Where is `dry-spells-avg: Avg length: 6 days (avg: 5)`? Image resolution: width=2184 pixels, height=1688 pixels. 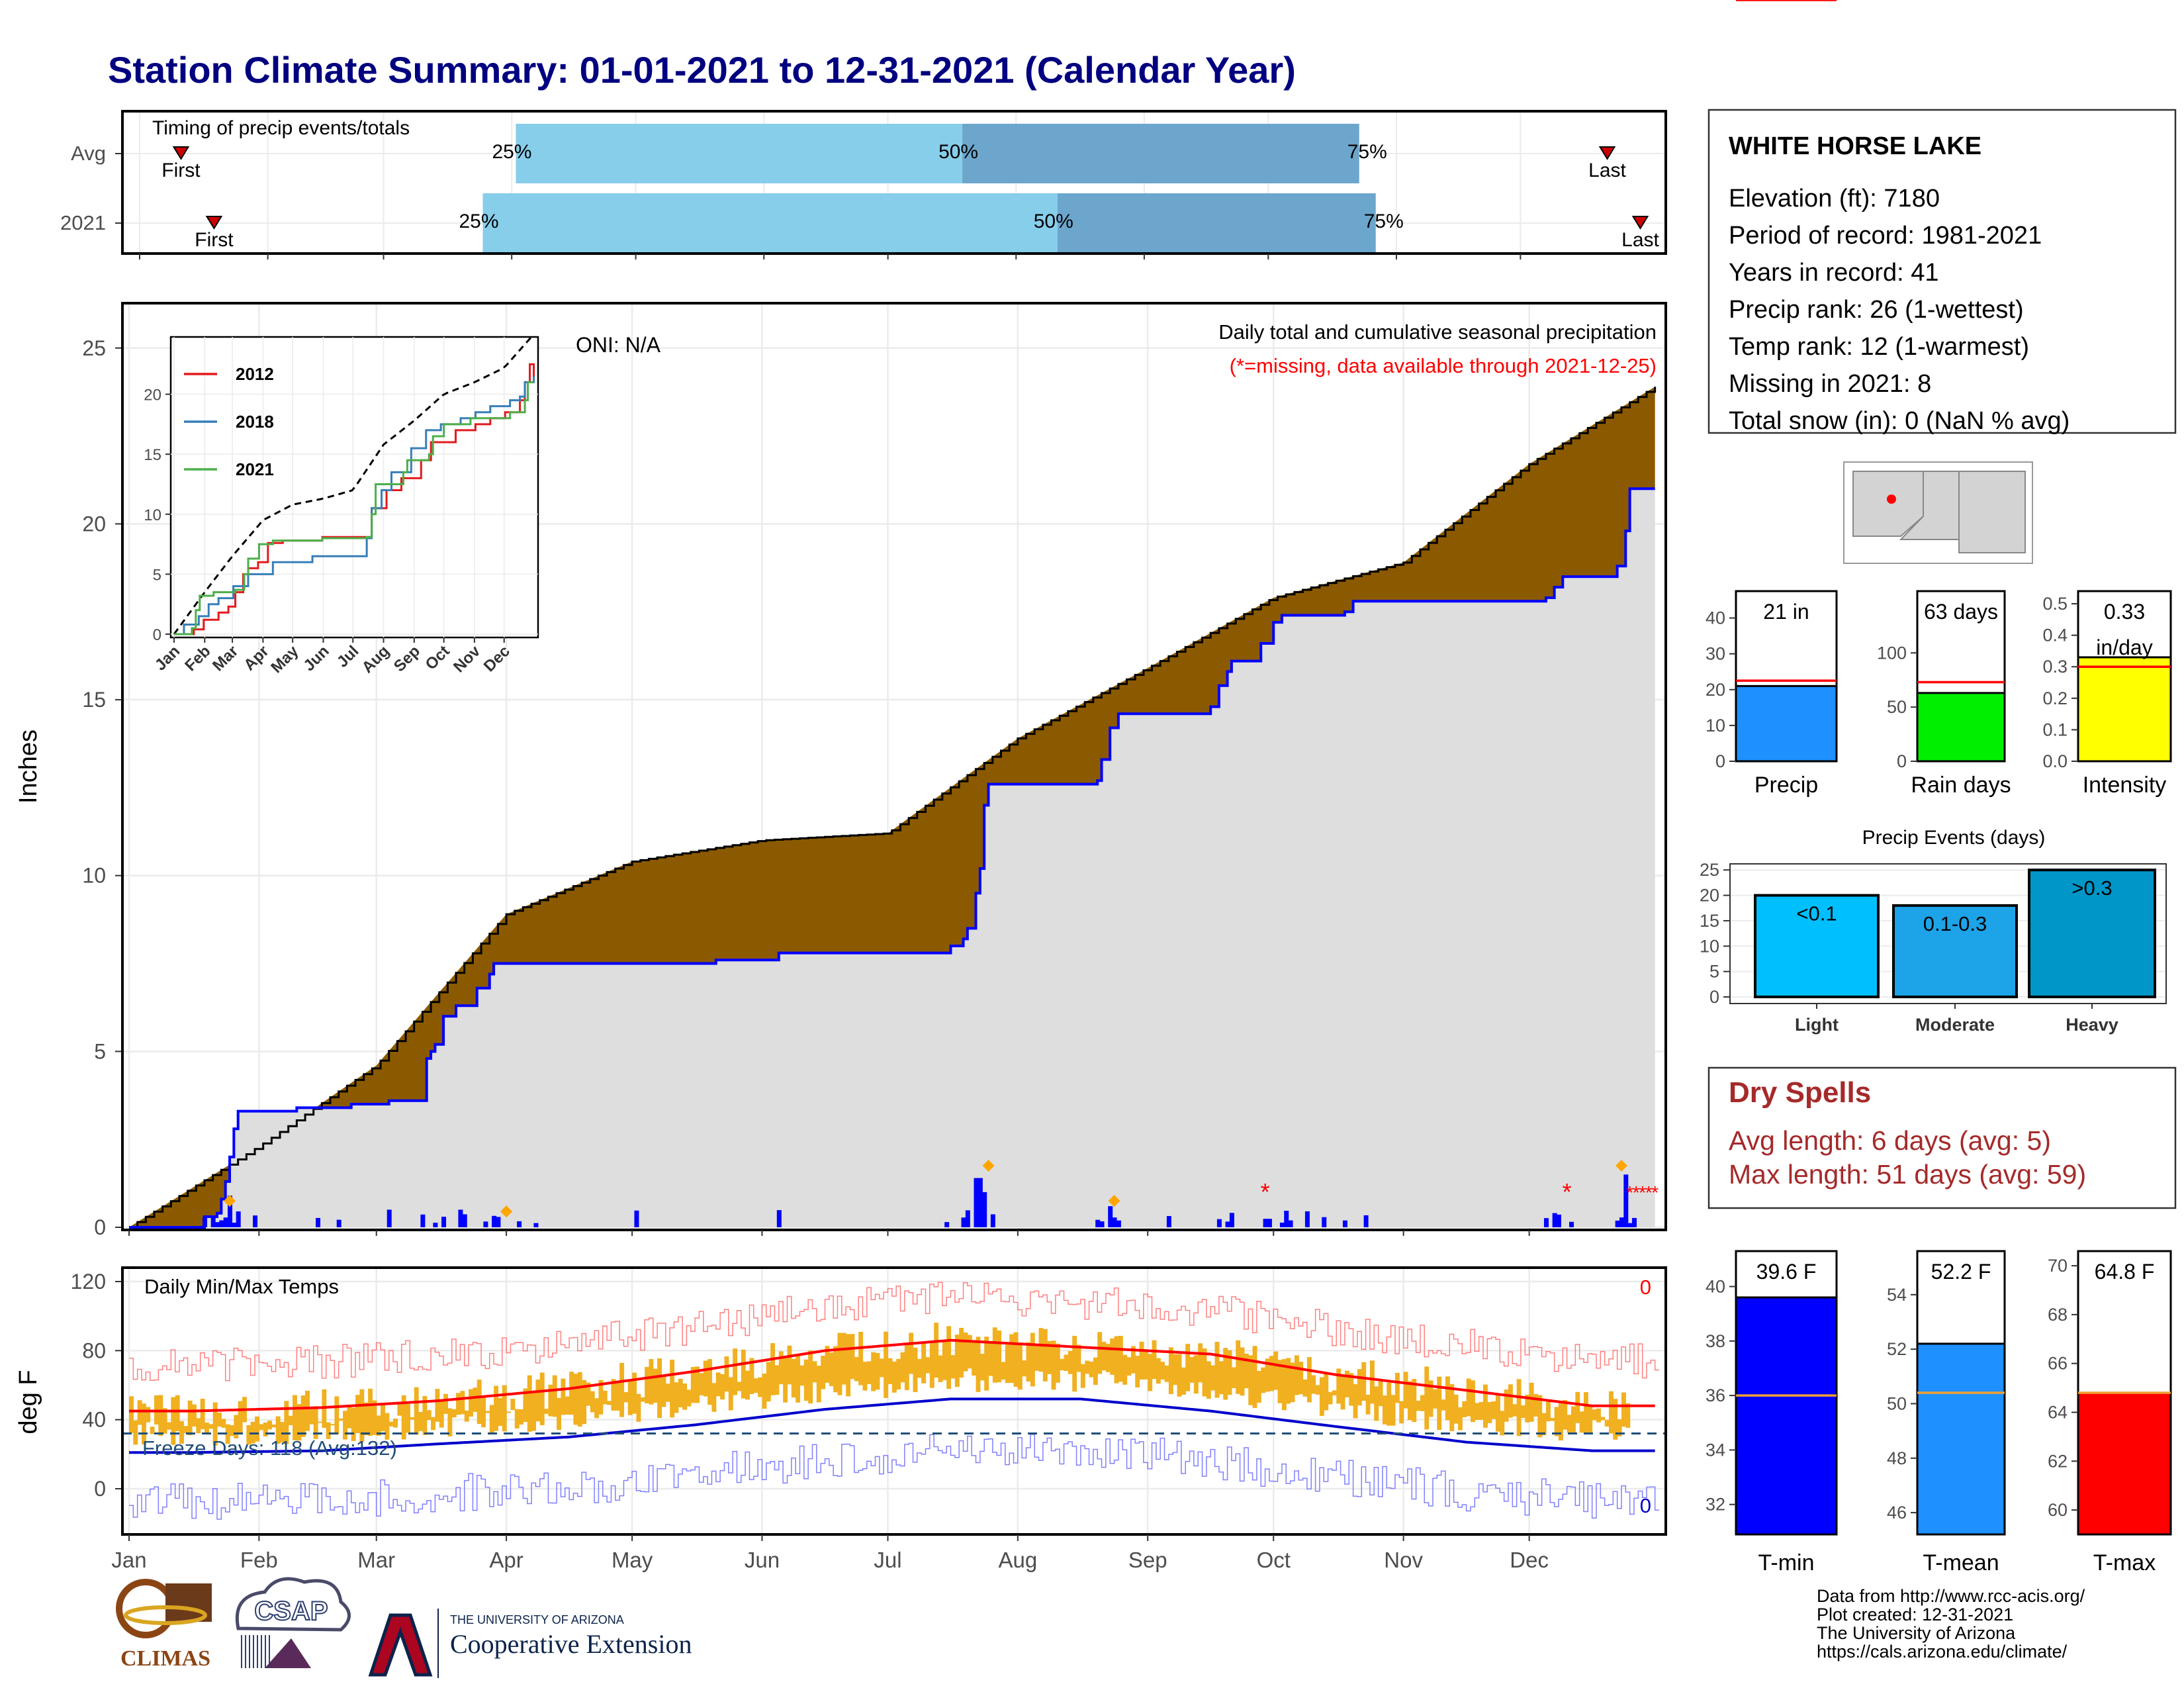
dry-spells-avg: Avg length: 6 days (avg: 5) is located at coordinates (1890, 1140).